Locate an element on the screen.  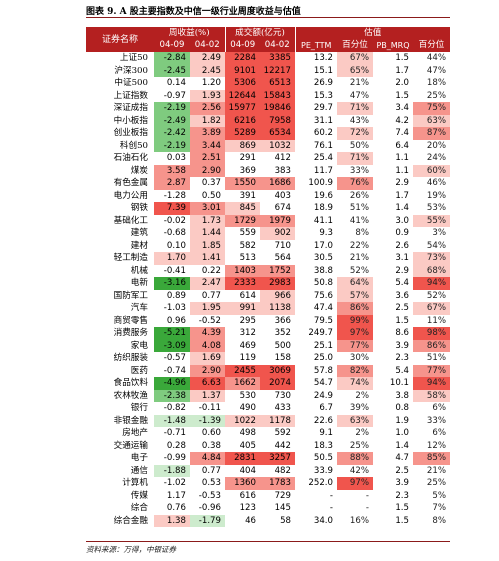
row-name: 有色金属 is located at coordinates (130, 183).